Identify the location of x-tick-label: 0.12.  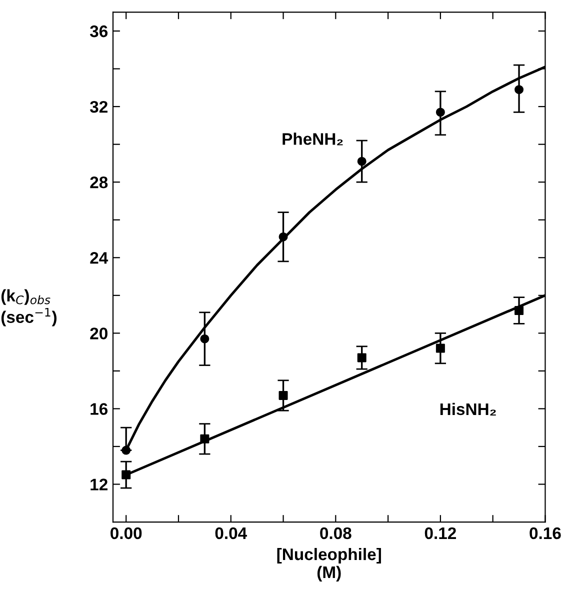
(440, 533).